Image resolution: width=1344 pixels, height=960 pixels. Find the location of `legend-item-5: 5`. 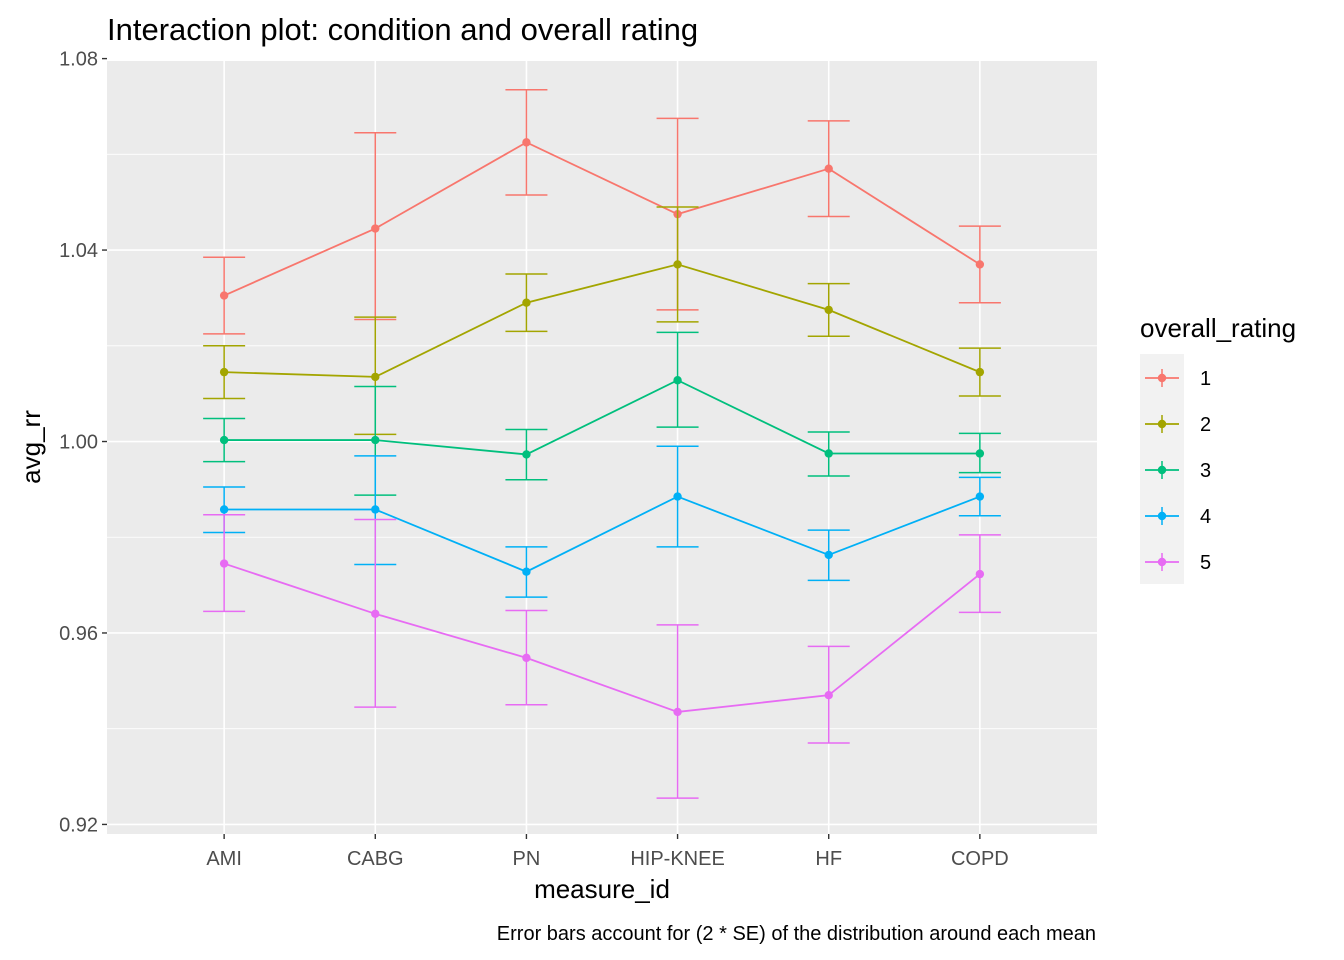

legend-item-5: 5 is located at coordinates (1178, 563).